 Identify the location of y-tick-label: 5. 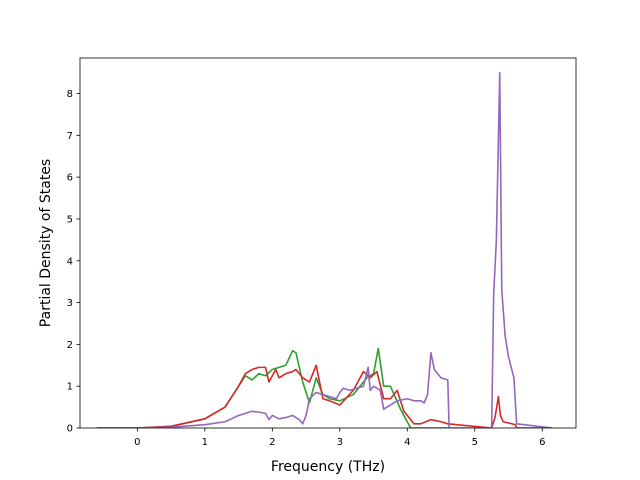
(70, 219).